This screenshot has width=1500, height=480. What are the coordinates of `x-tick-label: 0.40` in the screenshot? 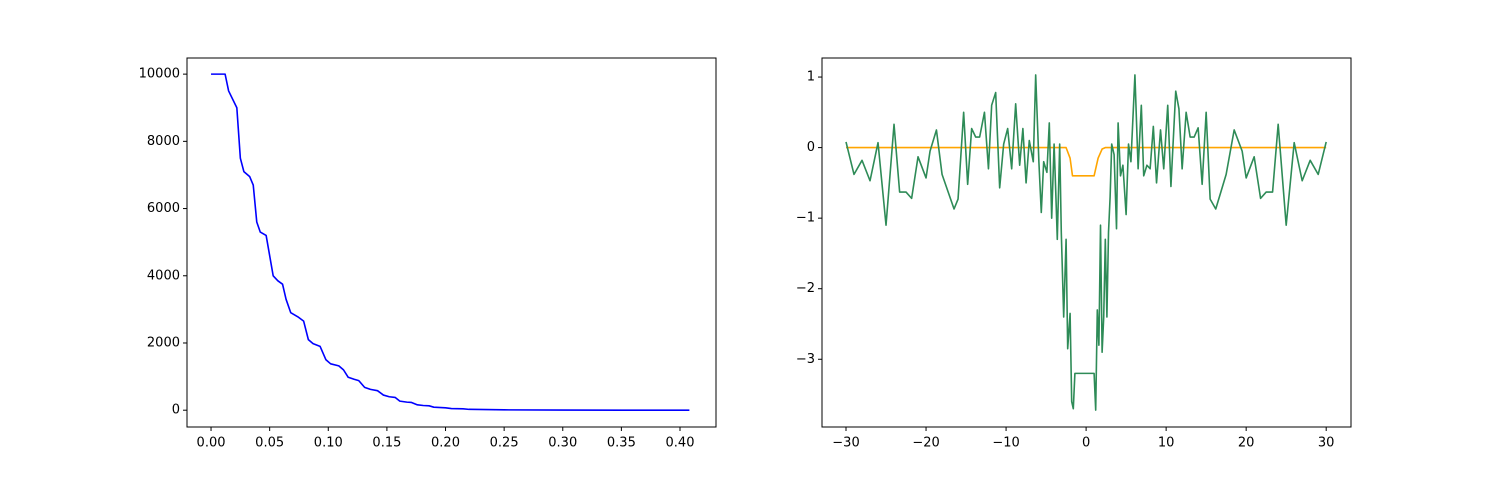 It's located at (680, 443).